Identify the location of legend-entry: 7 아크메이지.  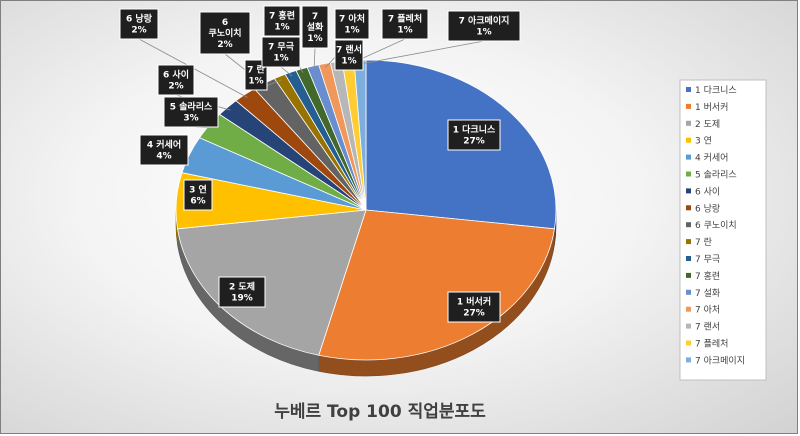
(720, 360).